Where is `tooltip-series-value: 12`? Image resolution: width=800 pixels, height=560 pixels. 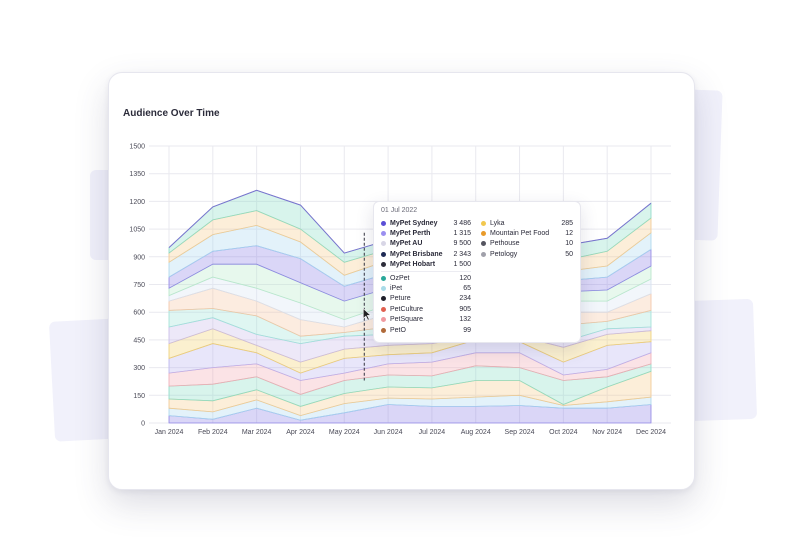
tooltip-series-value: 12 is located at coordinates (569, 234).